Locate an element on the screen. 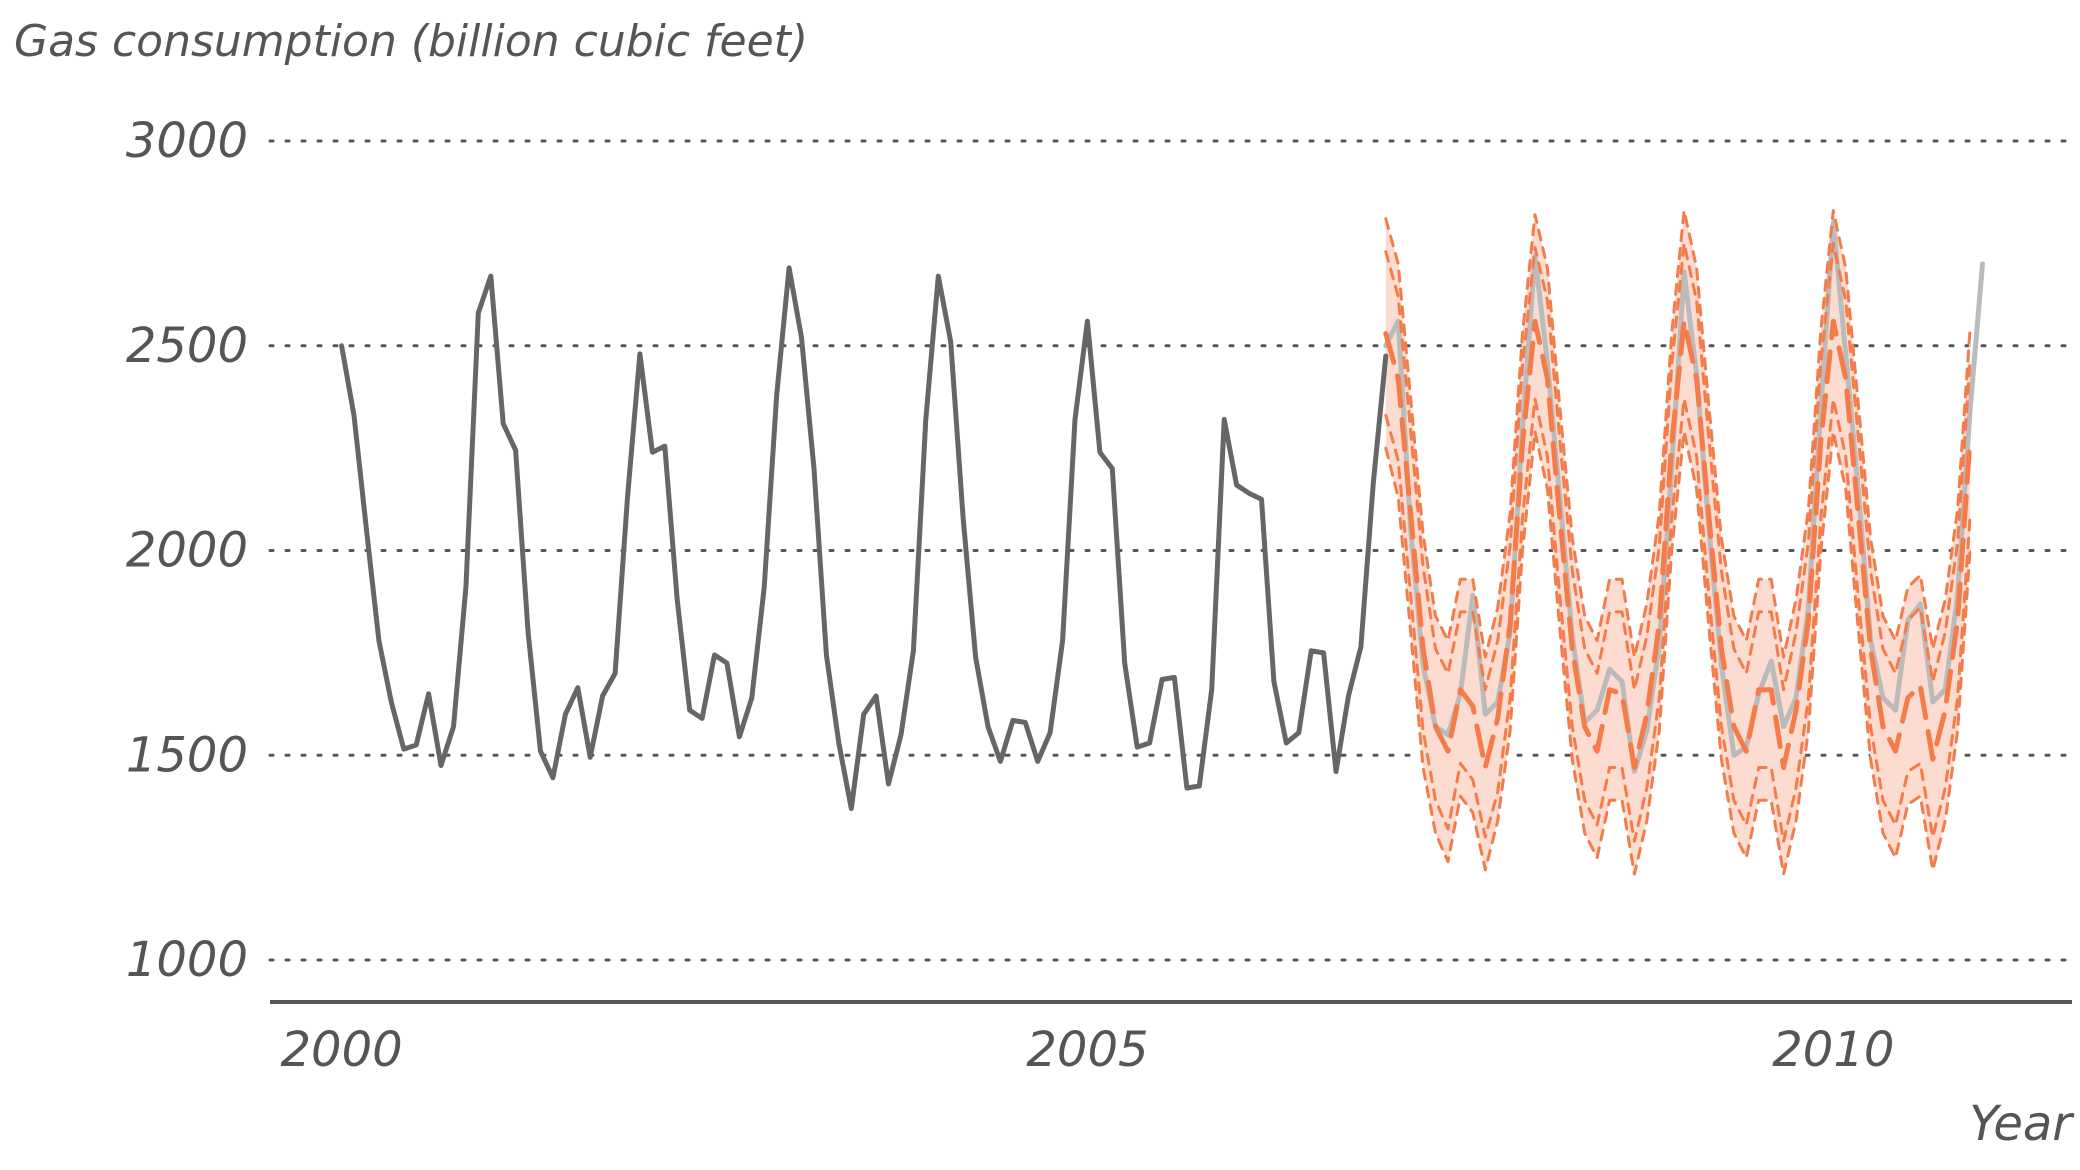 This screenshot has height=1170, width=2080. x-tick-labels: 2000 2005 2010 is located at coordinates (1088, 1050).